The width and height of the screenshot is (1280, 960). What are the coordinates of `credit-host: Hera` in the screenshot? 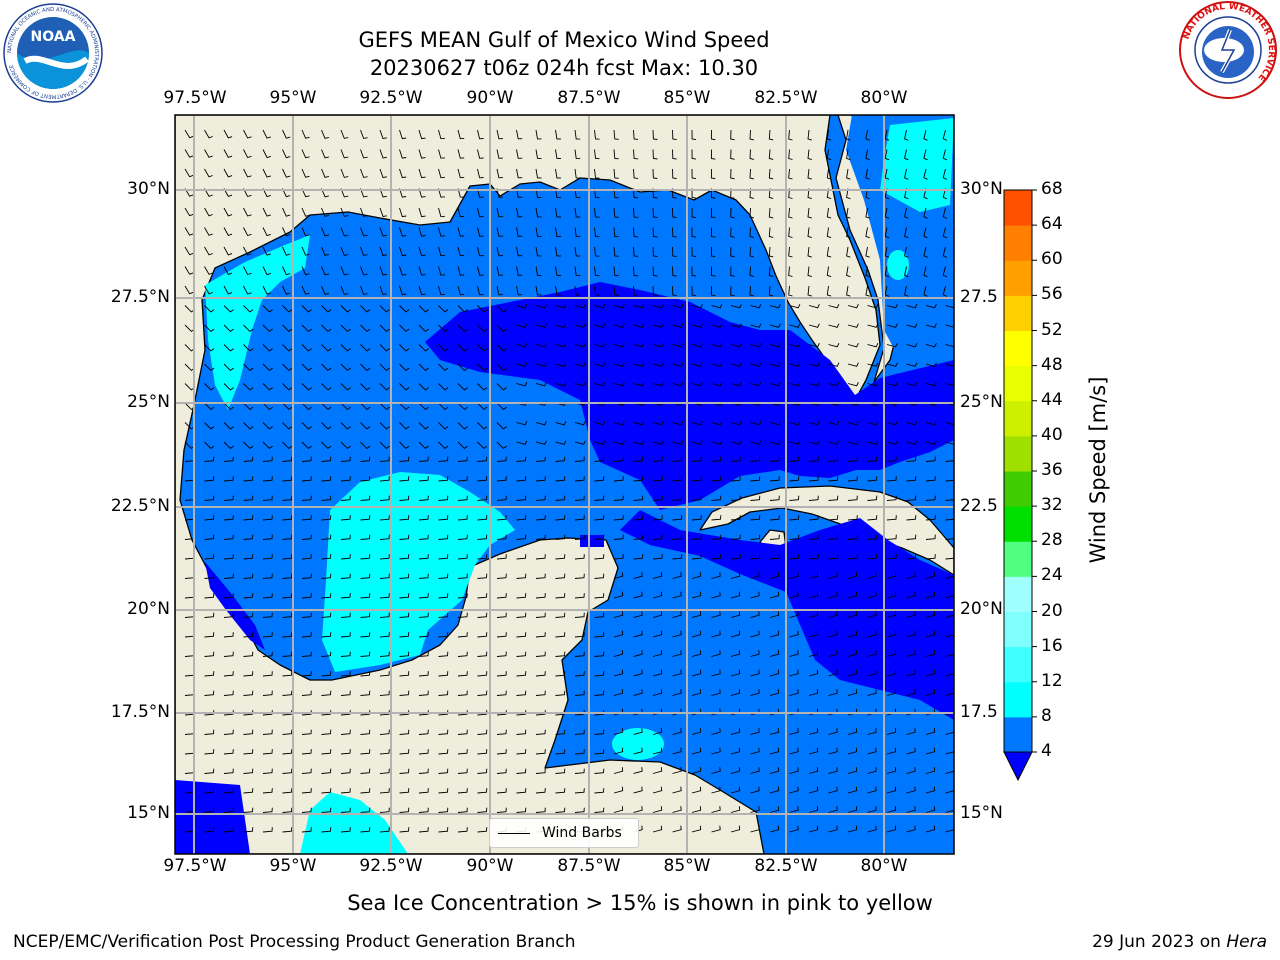 It's located at (1246, 942).